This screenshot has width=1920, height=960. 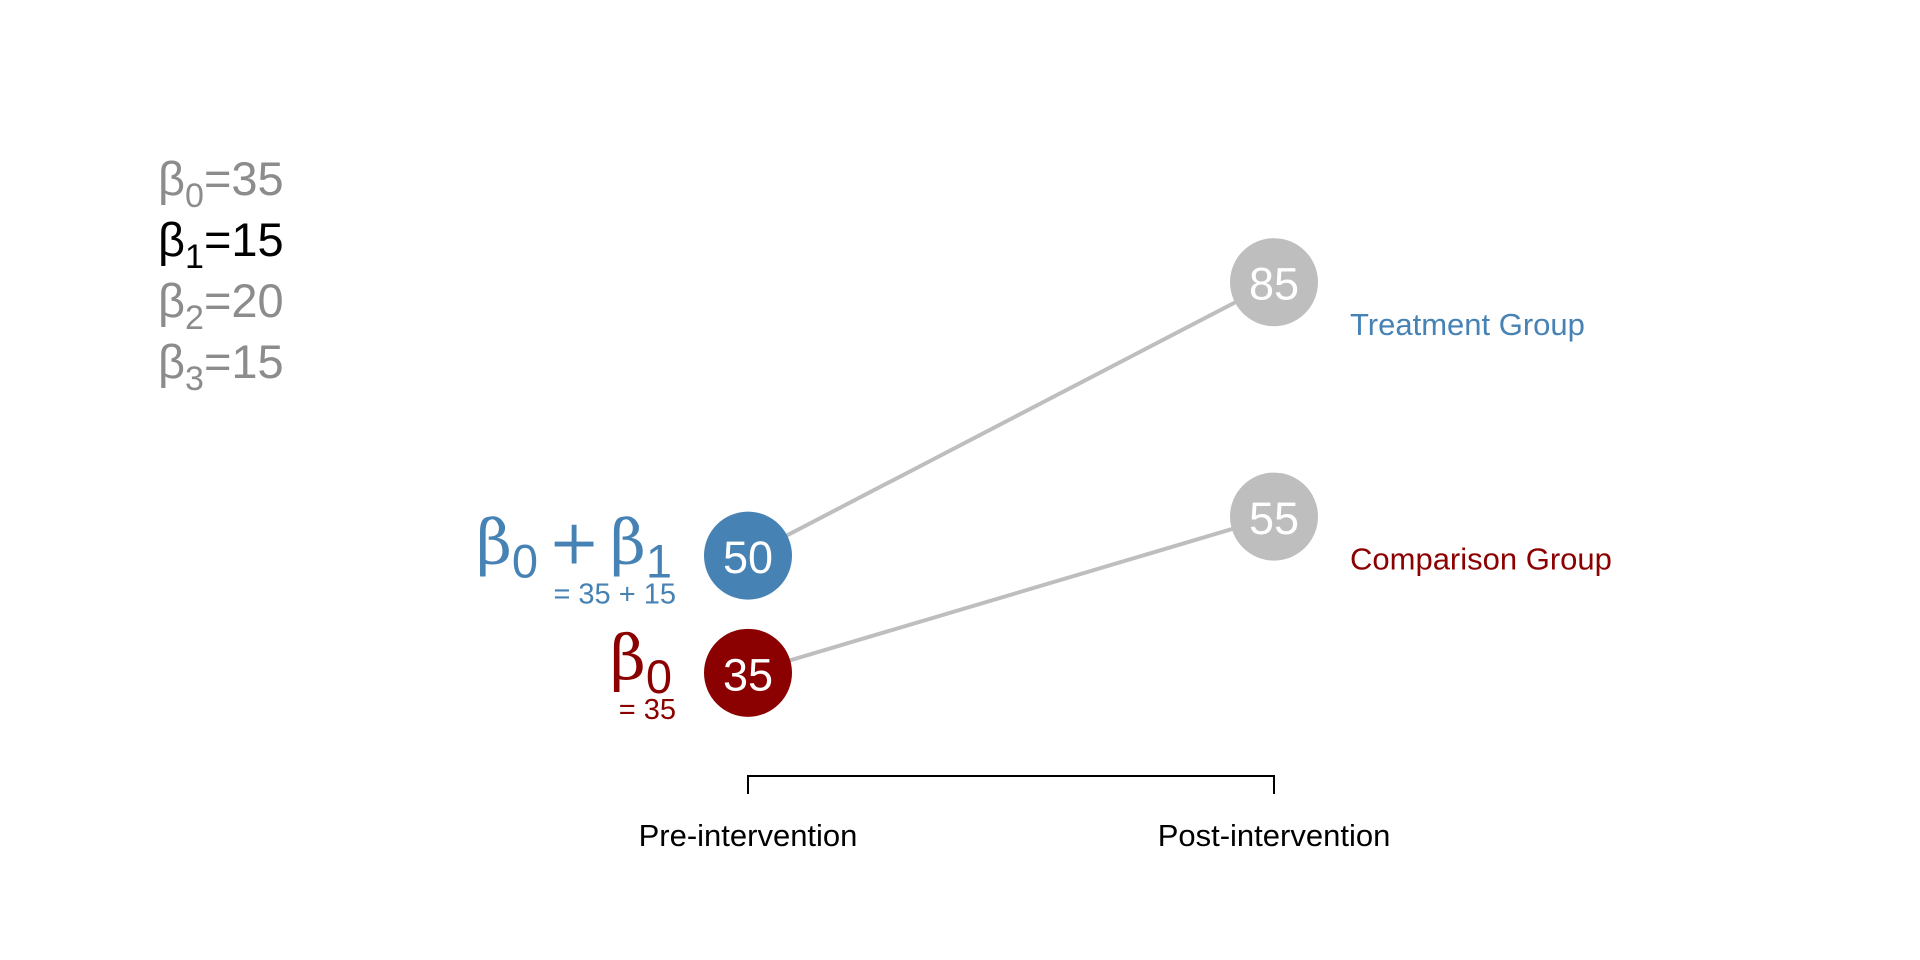 I want to click on point-value-label-comparison-pre: 35, so click(x=748, y=674).